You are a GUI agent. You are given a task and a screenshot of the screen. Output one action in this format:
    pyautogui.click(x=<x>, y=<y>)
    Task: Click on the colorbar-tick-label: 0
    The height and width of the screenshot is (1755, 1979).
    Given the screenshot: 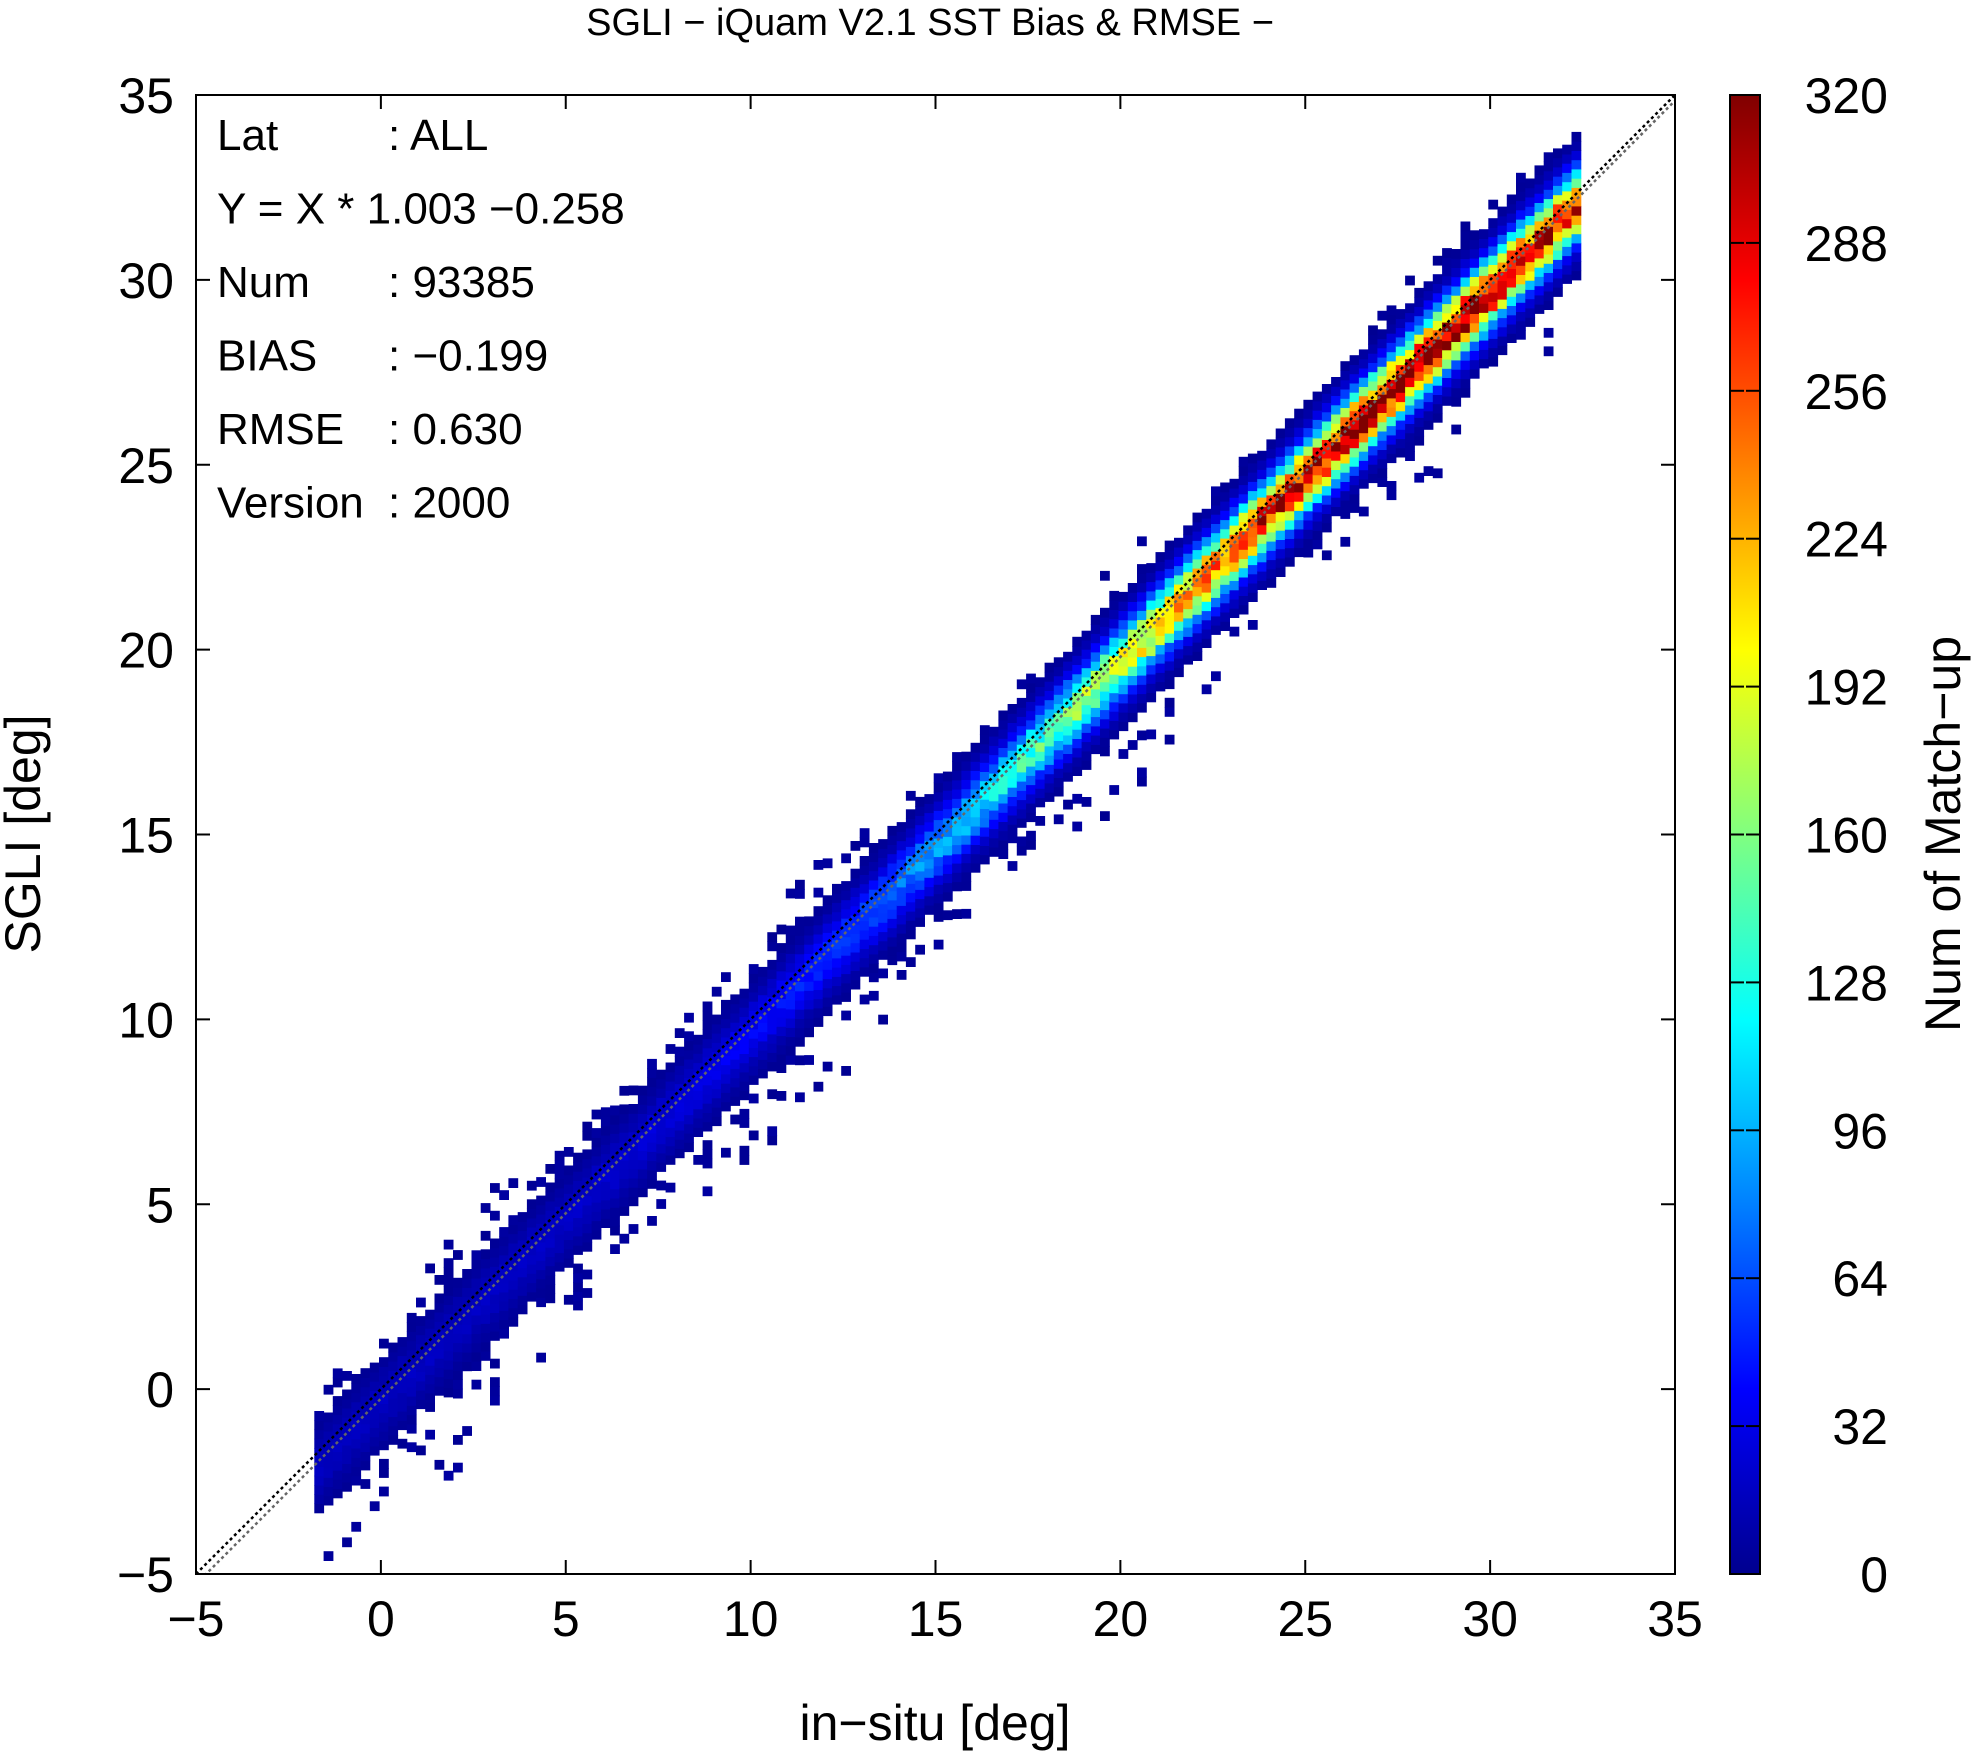 What is the action you would take?
    pyautogui.click(x=1874, y=1575)
    